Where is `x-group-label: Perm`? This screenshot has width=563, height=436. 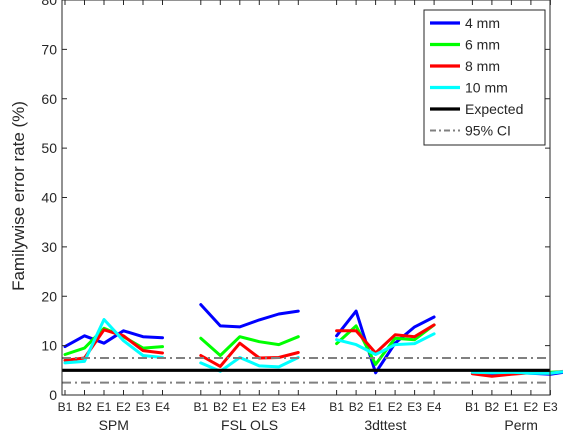 x-group-label: Perm is located at coordinates (520, 425).